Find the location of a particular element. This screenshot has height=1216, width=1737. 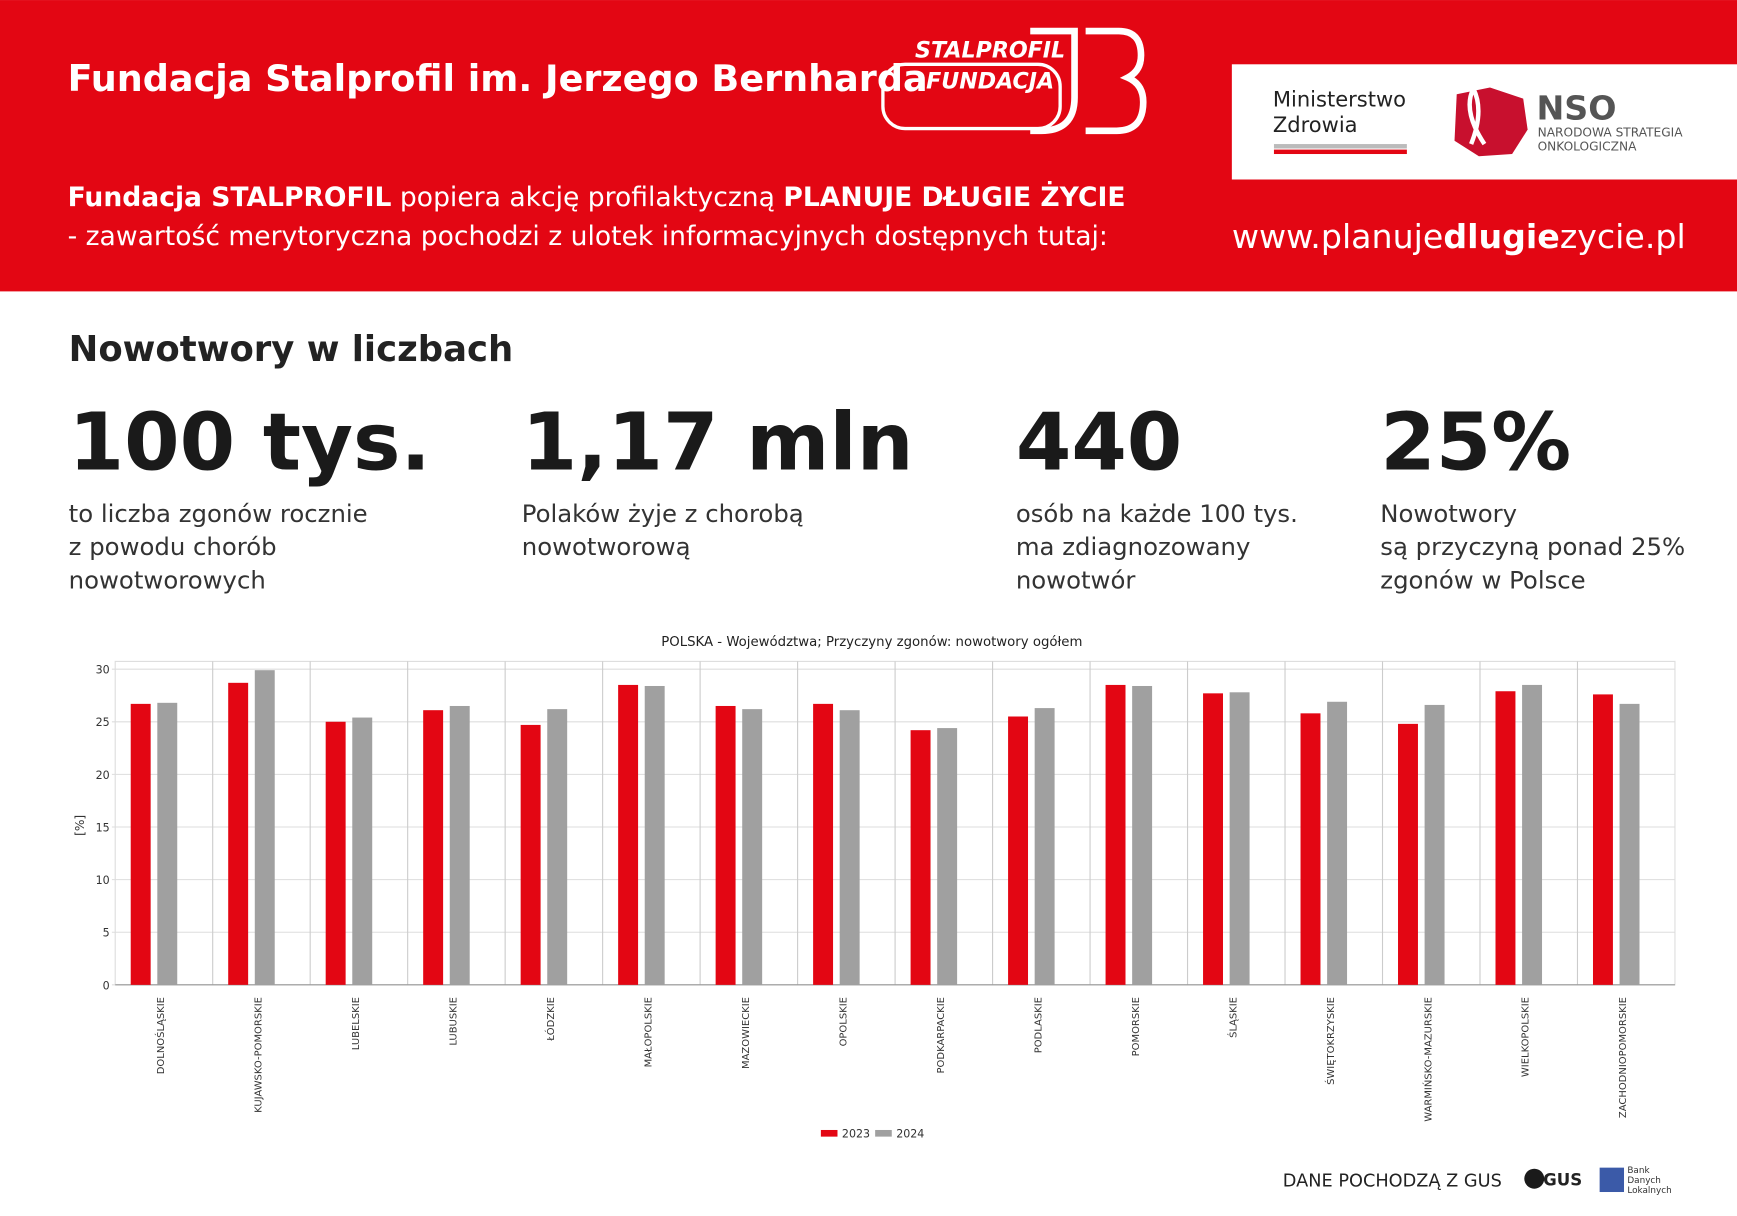

stats-heading: Nowotwory w liczbach is located at coordinates (291, 349).